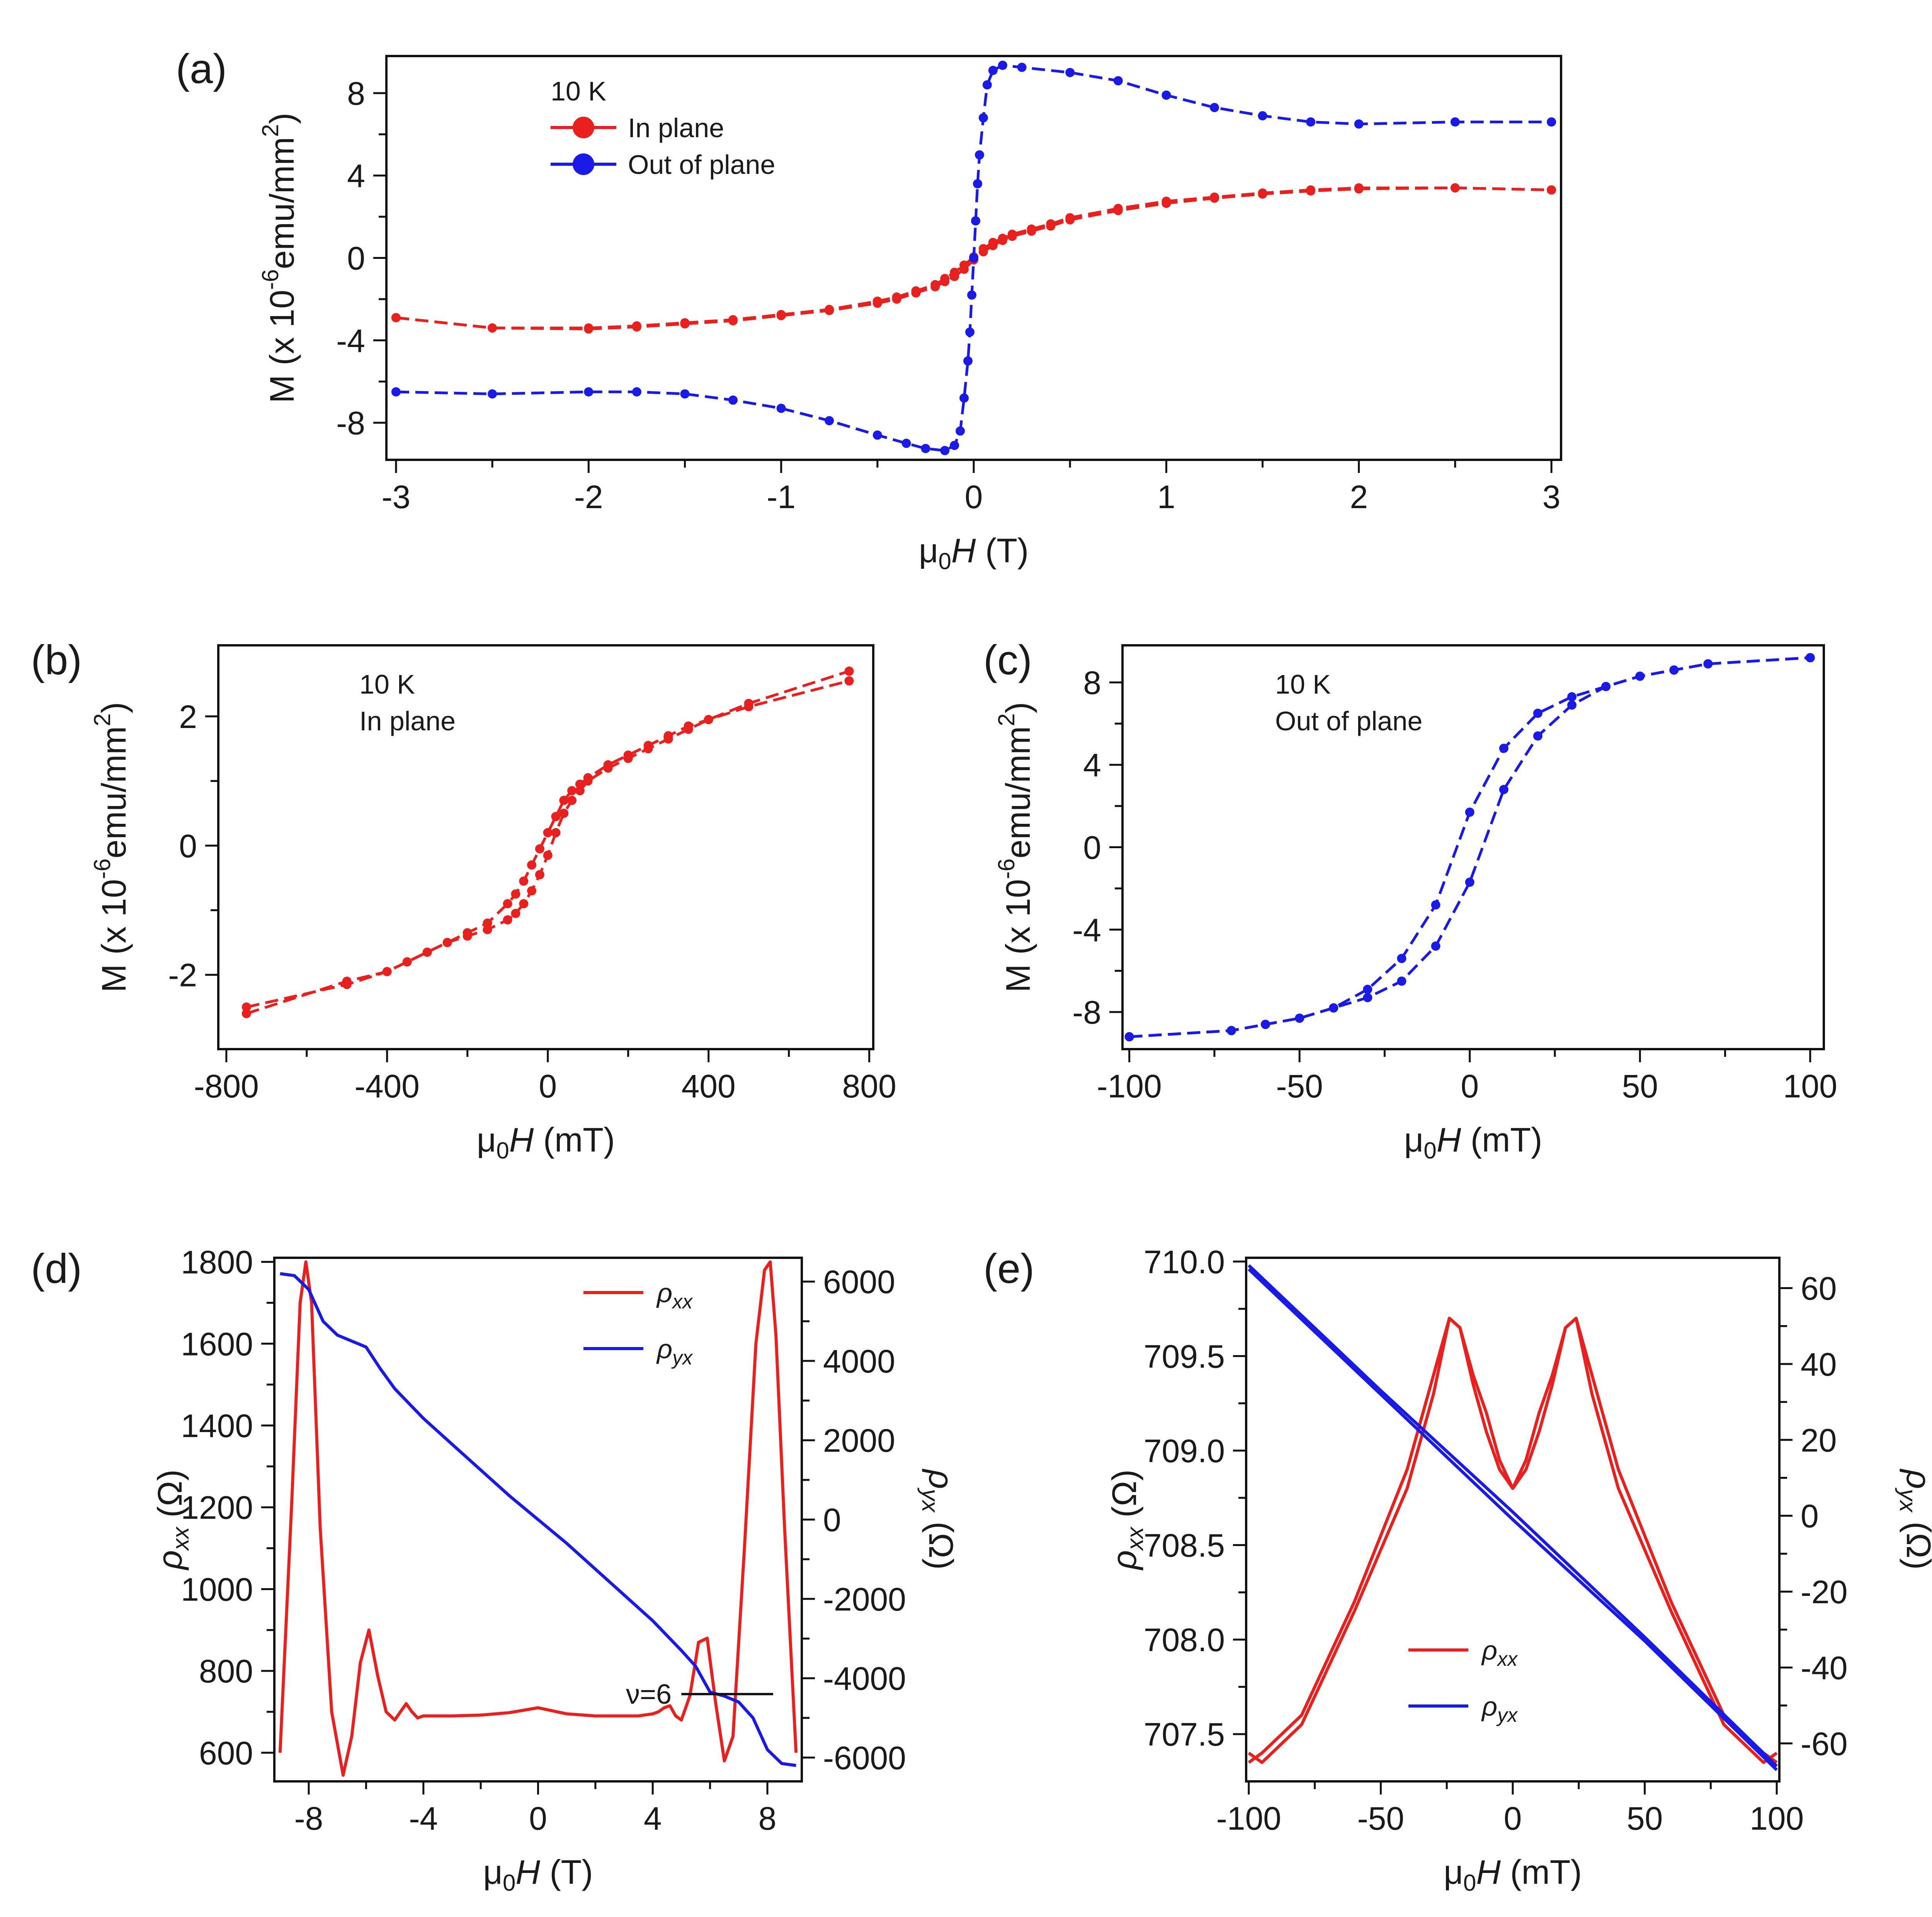 The width and height of the screenshot is (1932, 1917). I want to click on y2-tick-label: 6000, so click(859, 1282).